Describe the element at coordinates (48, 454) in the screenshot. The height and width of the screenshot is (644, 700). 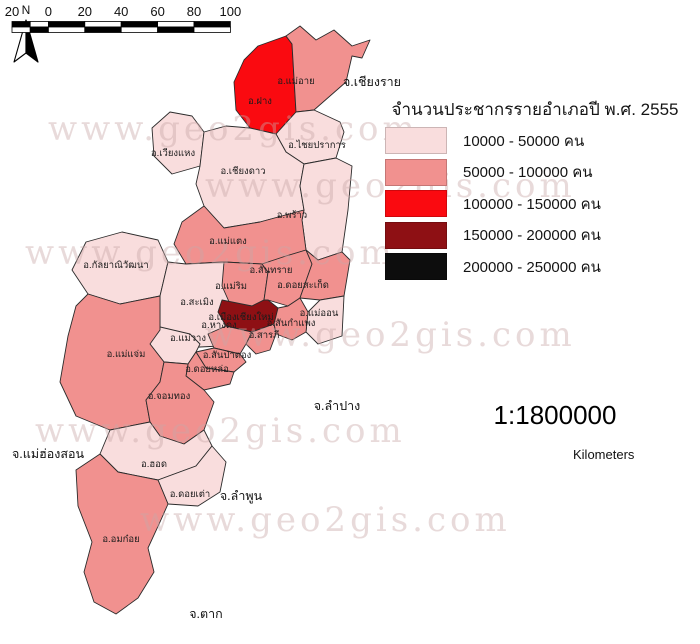
I see `province-label: จ.แม่ฮ่องสอน` at that location.